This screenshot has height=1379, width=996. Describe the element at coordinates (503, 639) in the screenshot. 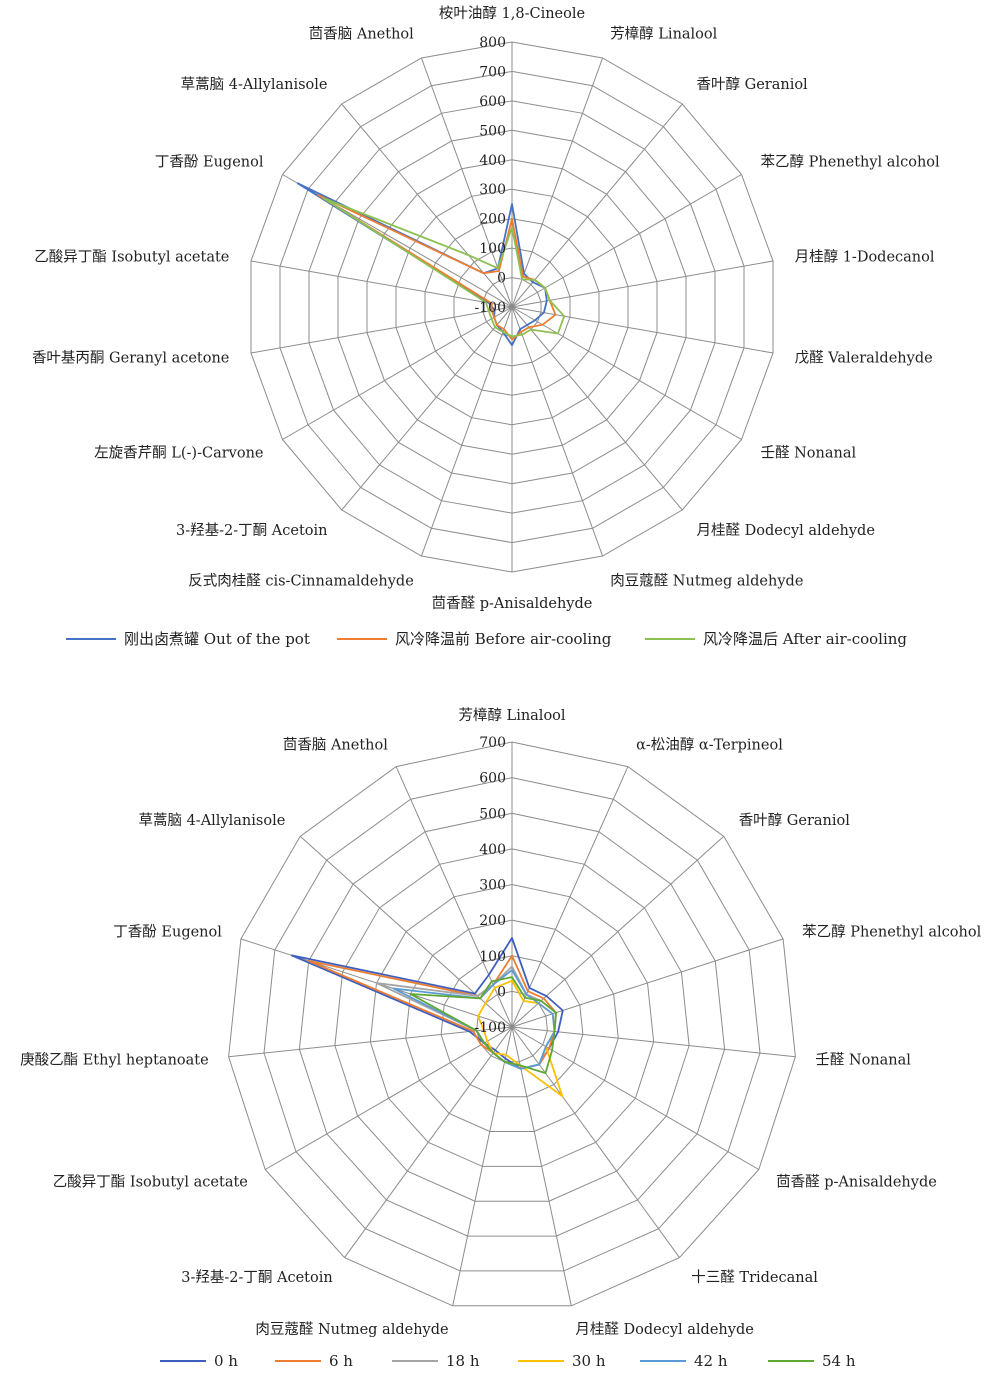

I see `legend-label: 风冷降温前 Before air-cooling` at that location.